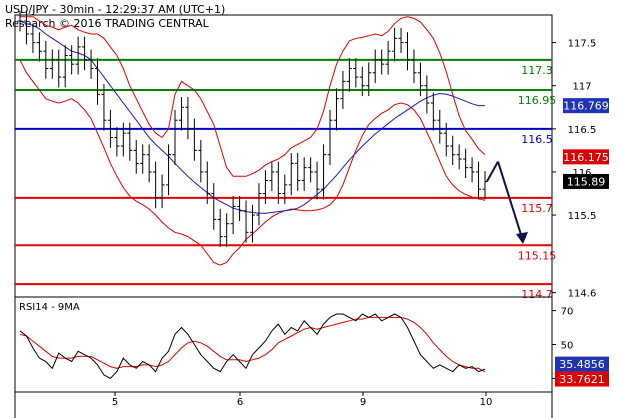 Image resolution: width=623 pixels, height=418 pixels. Describe the element at coordinates (537, 255) in the screenshot. I see `level-label-support: 115.15` at that location.